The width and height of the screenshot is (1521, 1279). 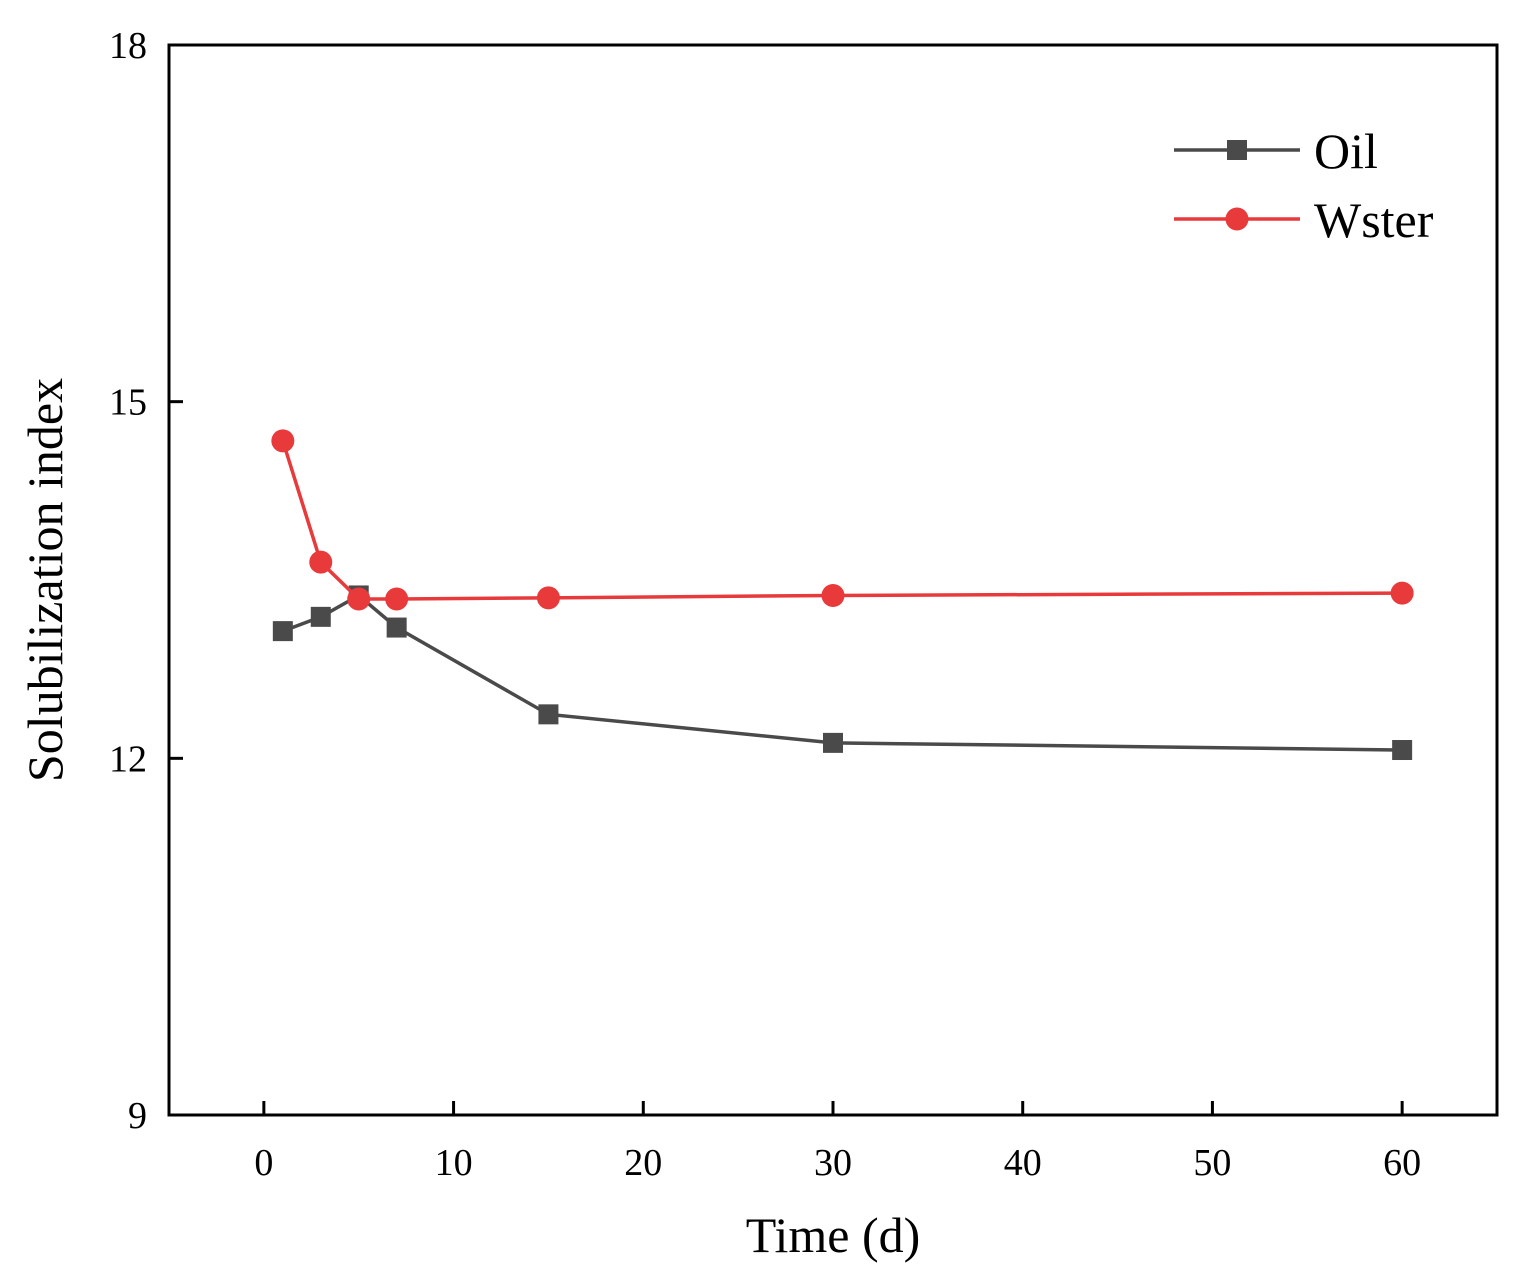 I want to click on x-tick-label: 60, so click(x=1402, y=1163).